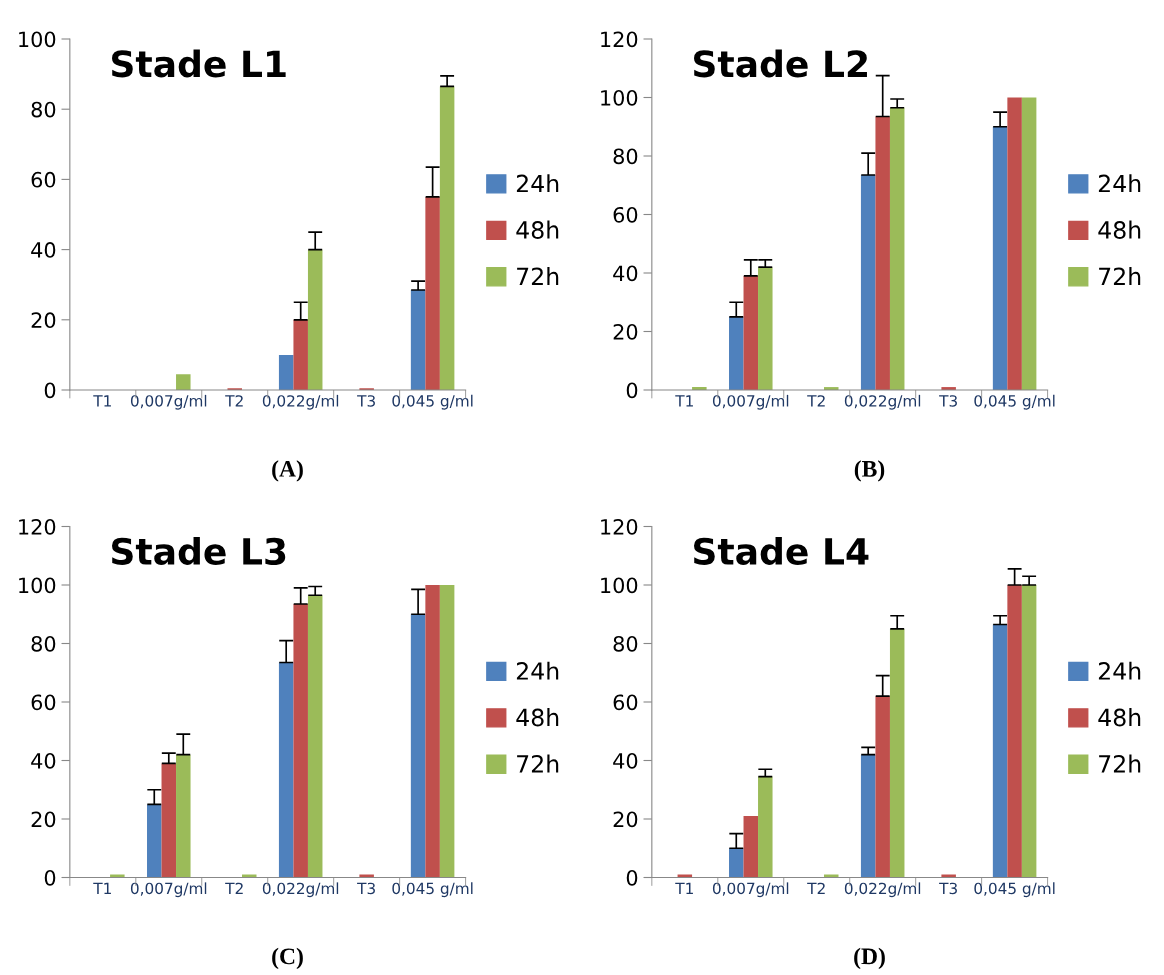  What do you see at coordinates (869, 958) in the screenshot?
I see `text: (D)` at bounding box center [869, 958].